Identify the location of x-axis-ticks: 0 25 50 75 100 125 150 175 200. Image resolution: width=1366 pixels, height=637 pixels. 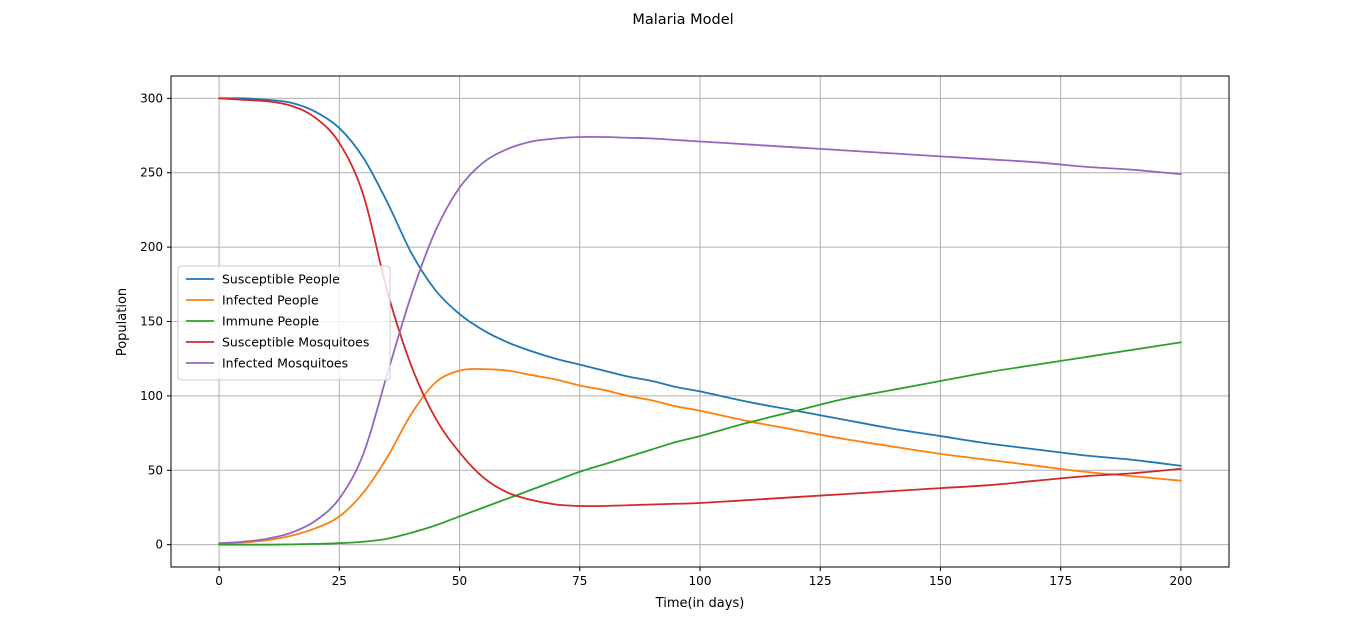
(703, 577).